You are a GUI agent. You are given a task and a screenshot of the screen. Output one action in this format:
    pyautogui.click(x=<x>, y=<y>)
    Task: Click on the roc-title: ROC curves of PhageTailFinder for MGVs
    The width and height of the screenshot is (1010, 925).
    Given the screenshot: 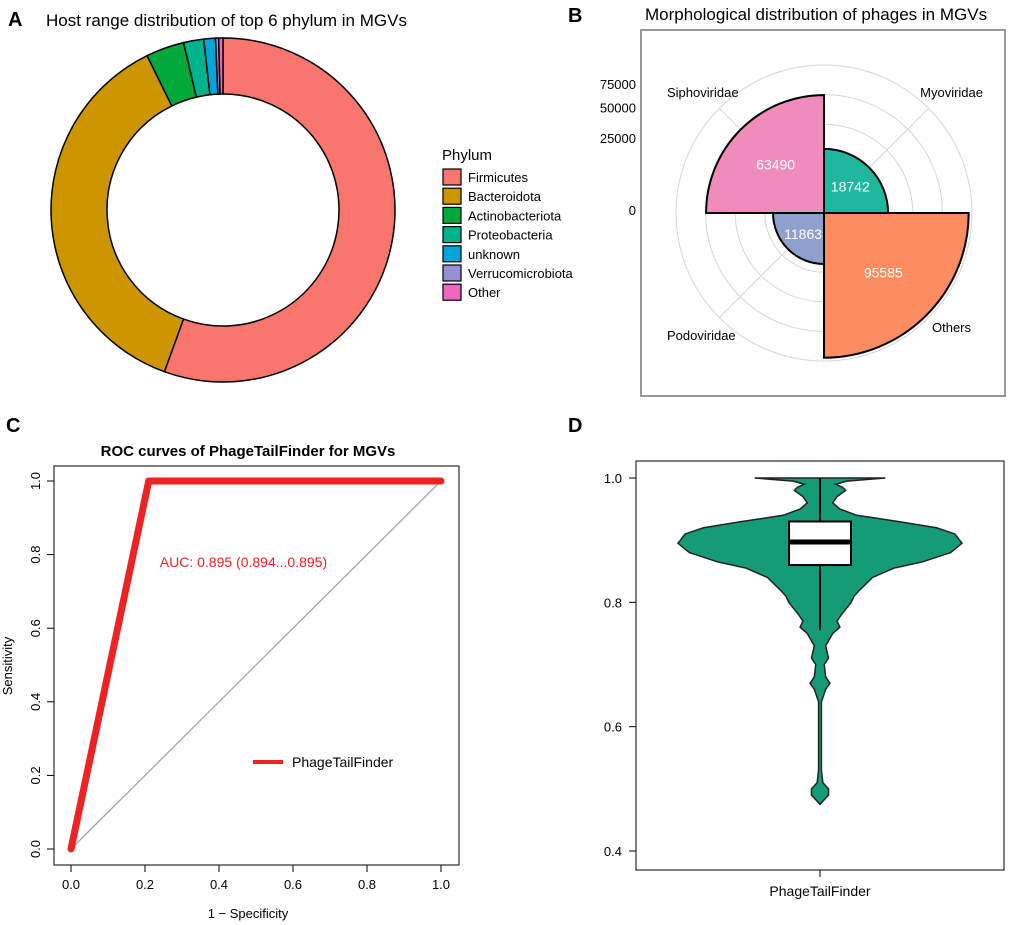 What is the action you would take?
    pyautogui.click(x=248, y=451)
    